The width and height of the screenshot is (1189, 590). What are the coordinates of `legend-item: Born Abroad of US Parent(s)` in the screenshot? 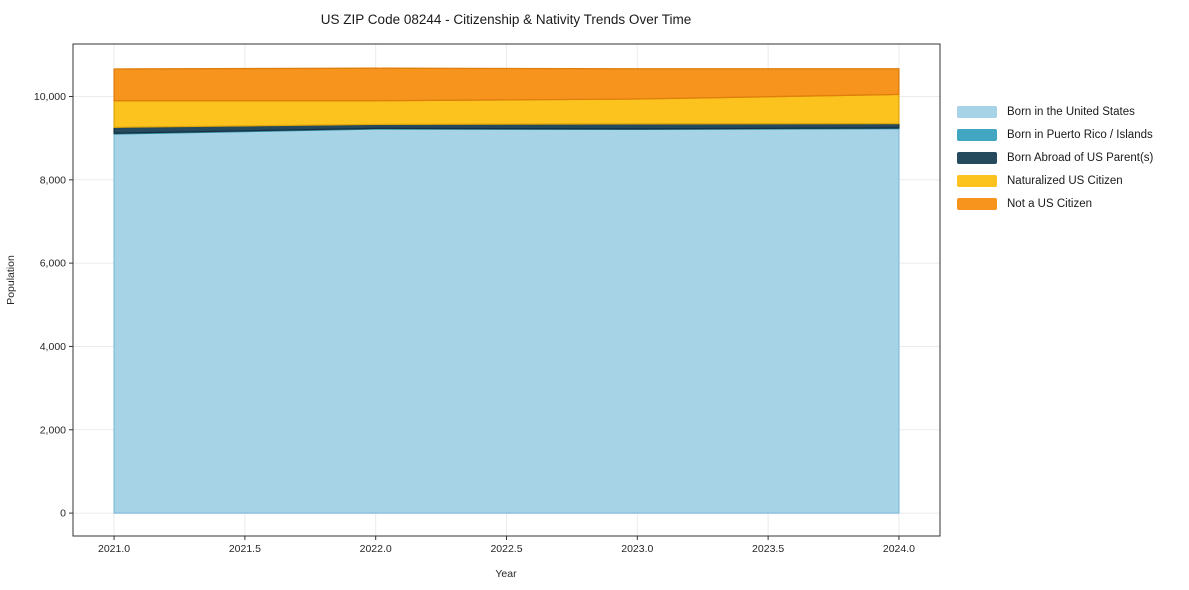 It's located at (1055, 158).